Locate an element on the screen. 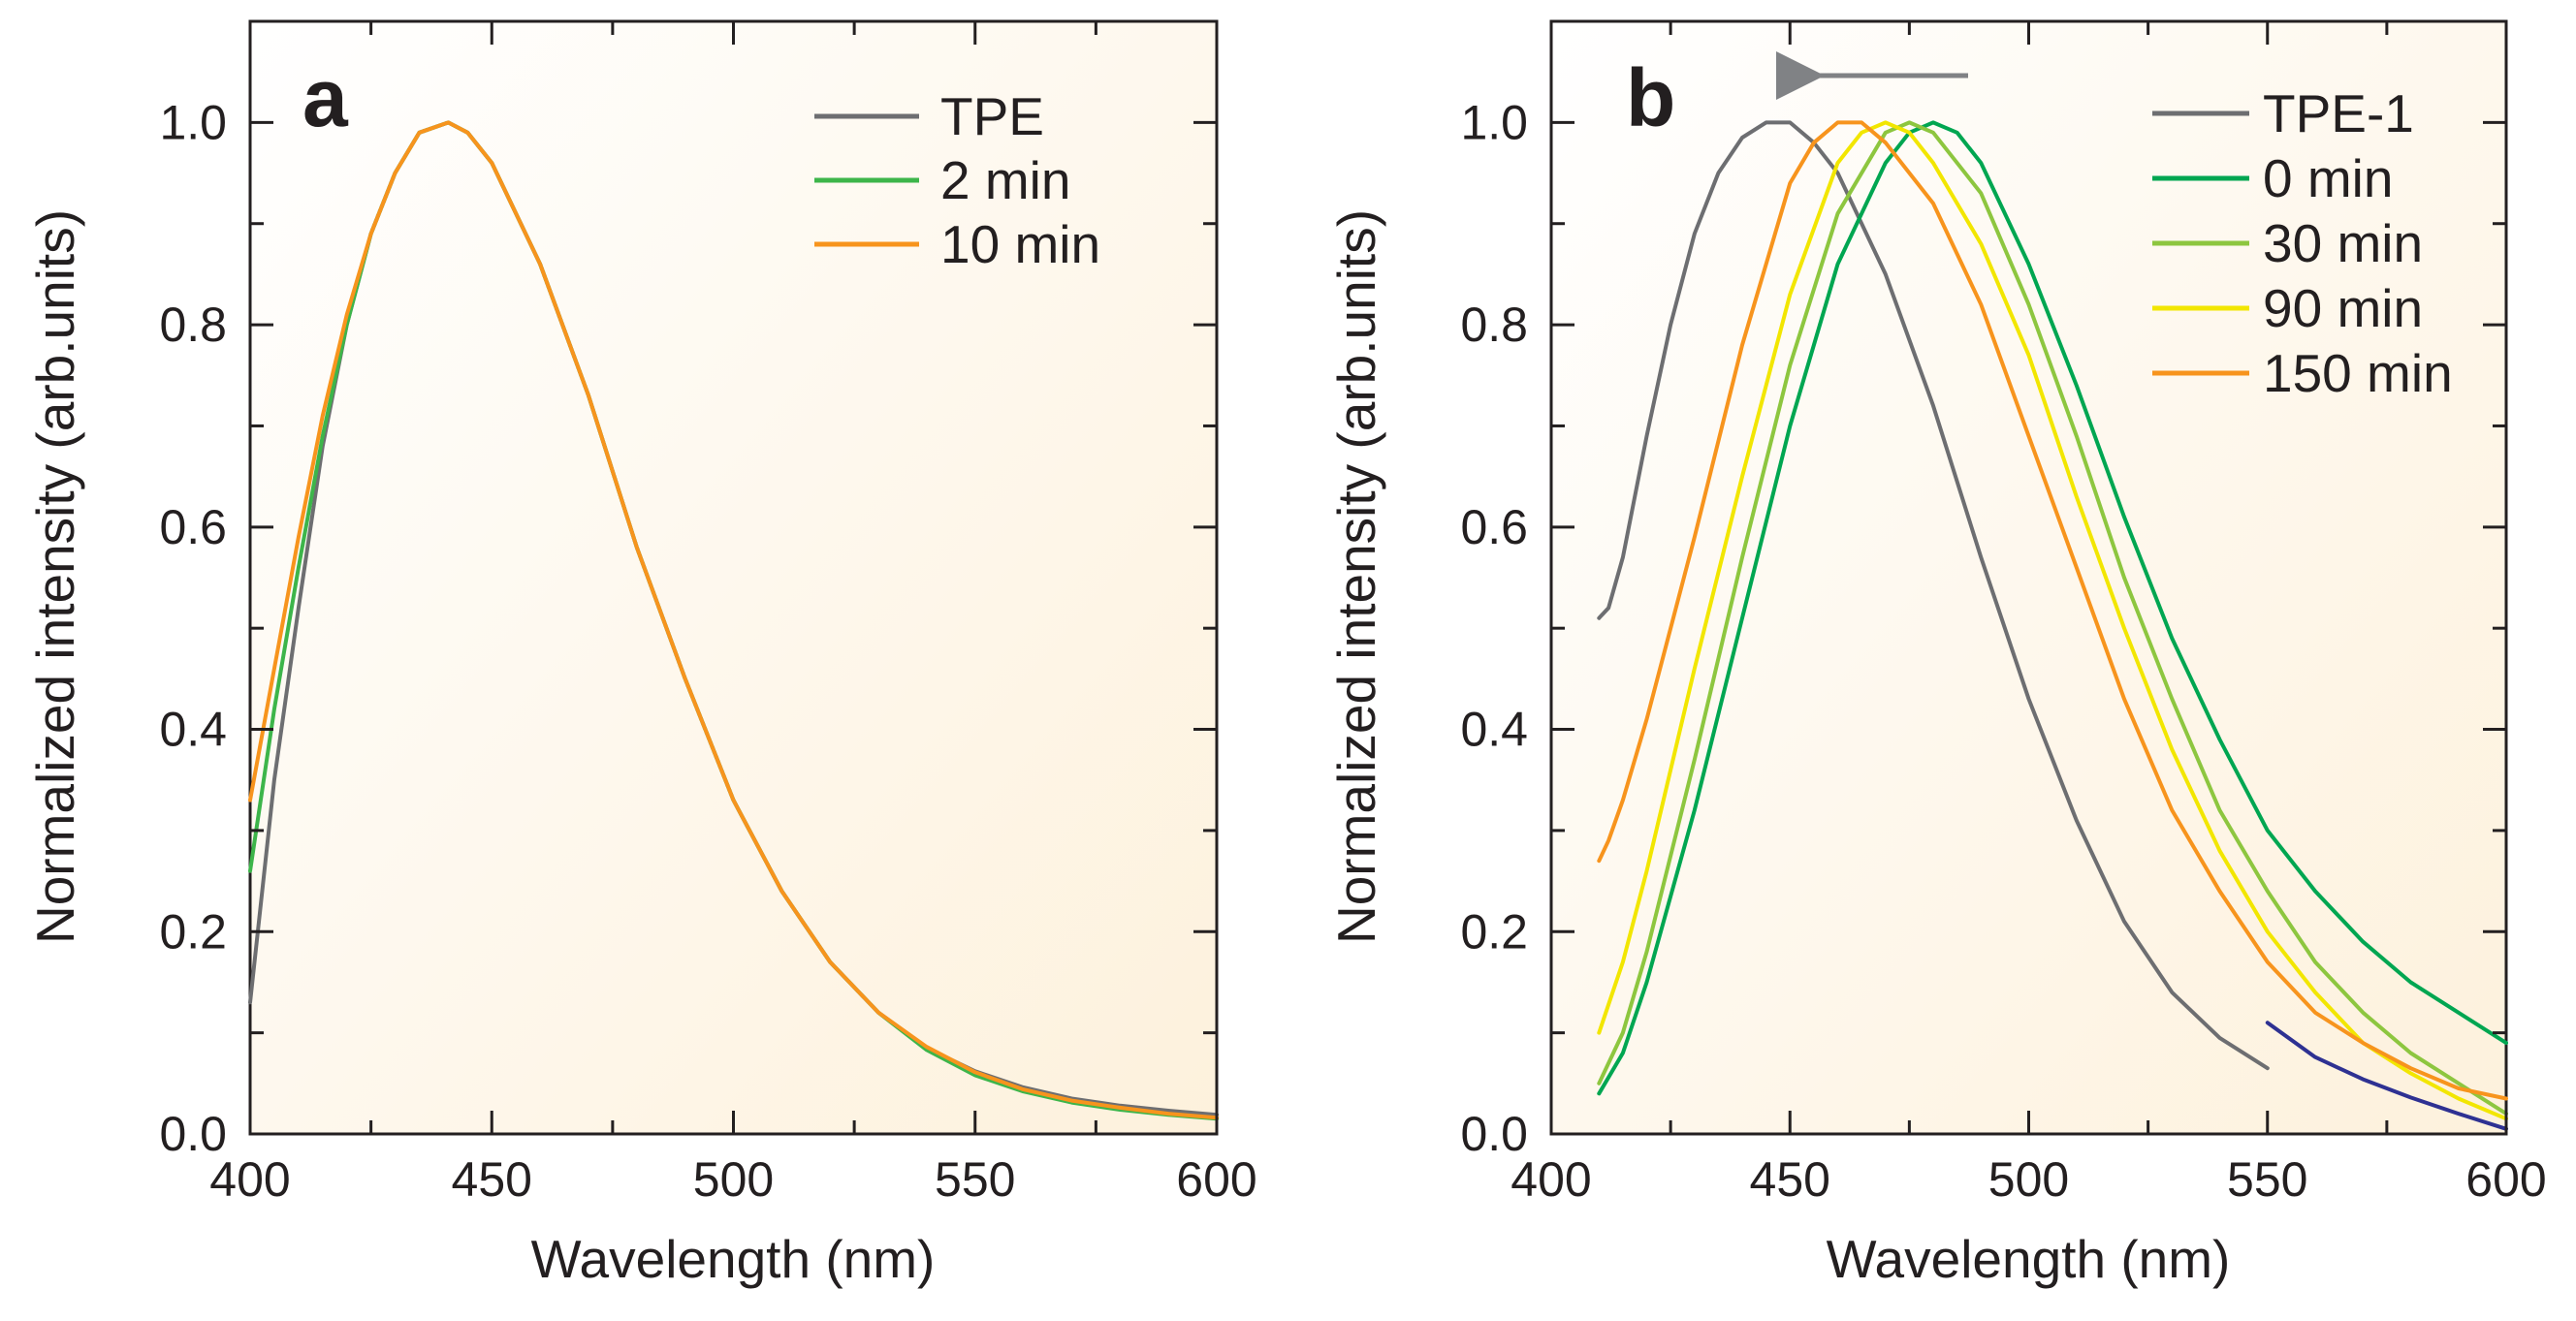 This screenshot has width=2576, height=1321. panel-b-y-tick-label-0-2: 0.2 is located at coordinates (1494, 931).